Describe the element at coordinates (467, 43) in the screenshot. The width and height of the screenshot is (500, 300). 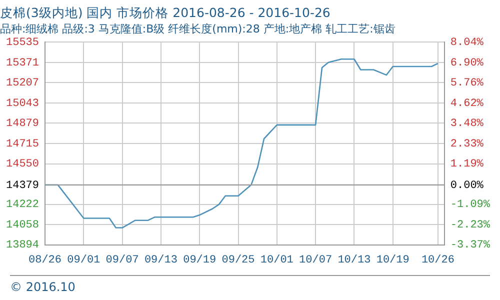
I see `y2-tick-label: 8.04%` at that location.